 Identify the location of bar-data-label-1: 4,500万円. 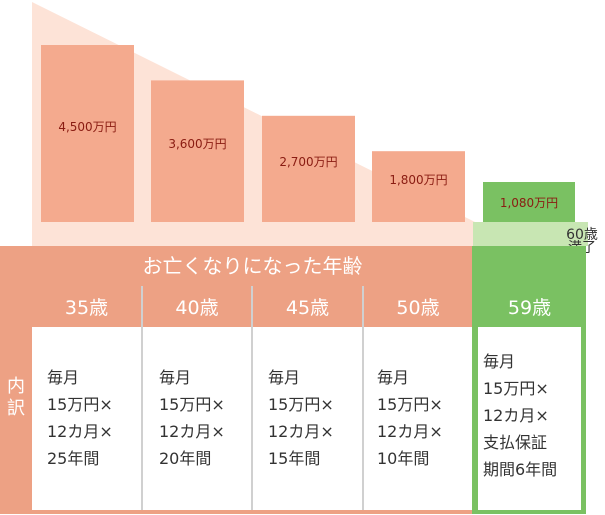
(87, 126).